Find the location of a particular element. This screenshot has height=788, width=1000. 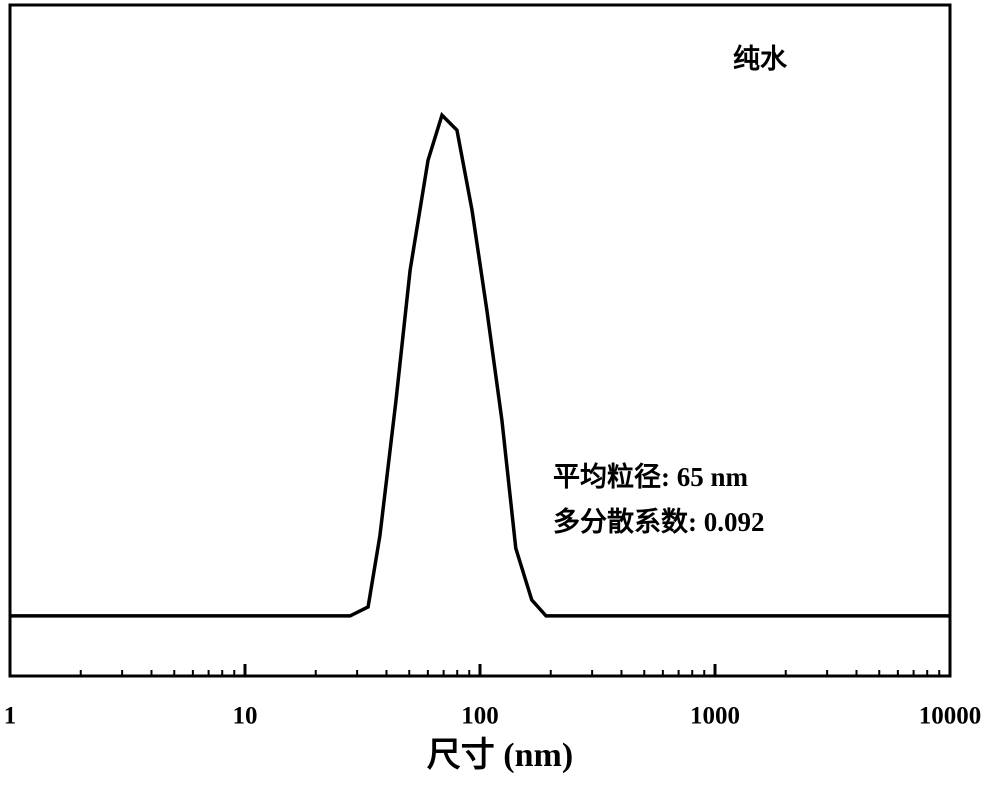

annotation: 多分散系数: 0.092 is located at coordinates (659, 522).